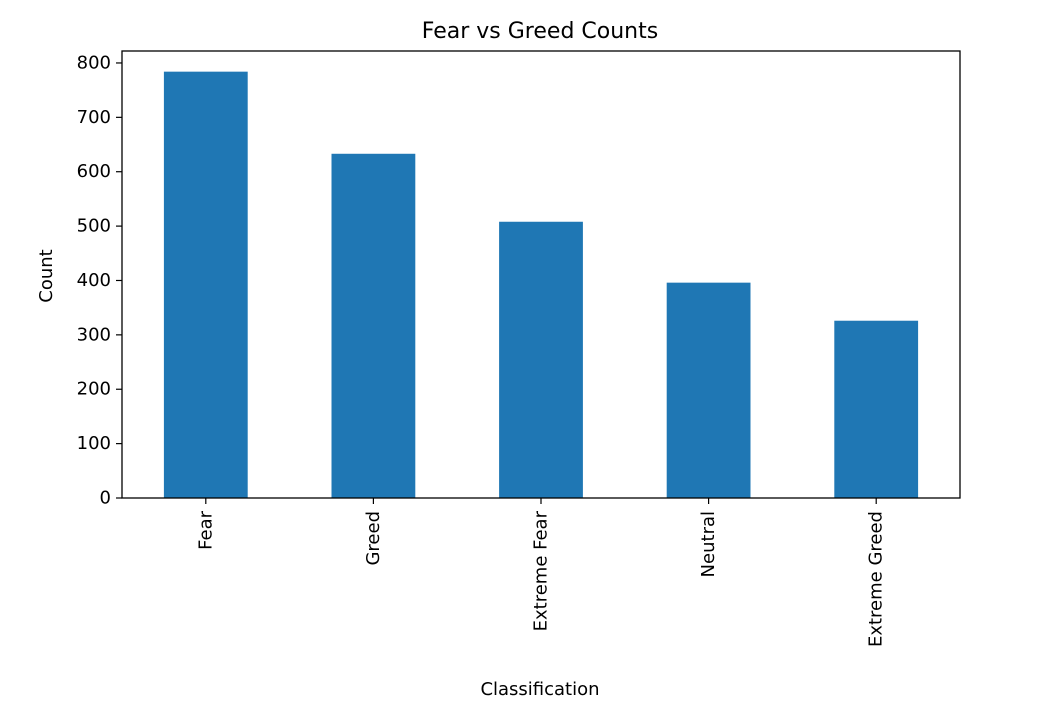 This screenshot has width=1058, height=721. What do you see at coordinates (94, 280) in the screenshot?
I see `y-tick-label: 400` at bounding box center [94, 280].